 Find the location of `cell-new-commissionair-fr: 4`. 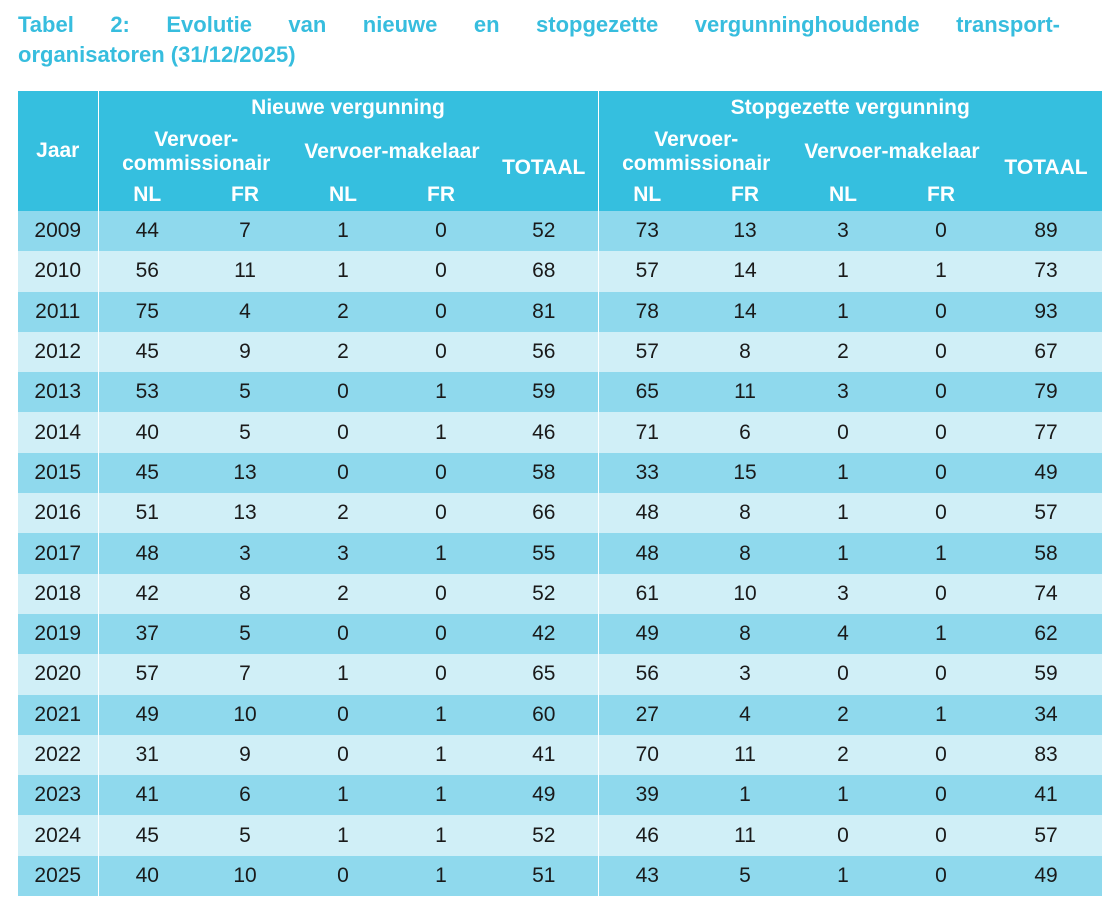

cell-new-commissionair-fr: 4 is located at coordinates (245, 311).